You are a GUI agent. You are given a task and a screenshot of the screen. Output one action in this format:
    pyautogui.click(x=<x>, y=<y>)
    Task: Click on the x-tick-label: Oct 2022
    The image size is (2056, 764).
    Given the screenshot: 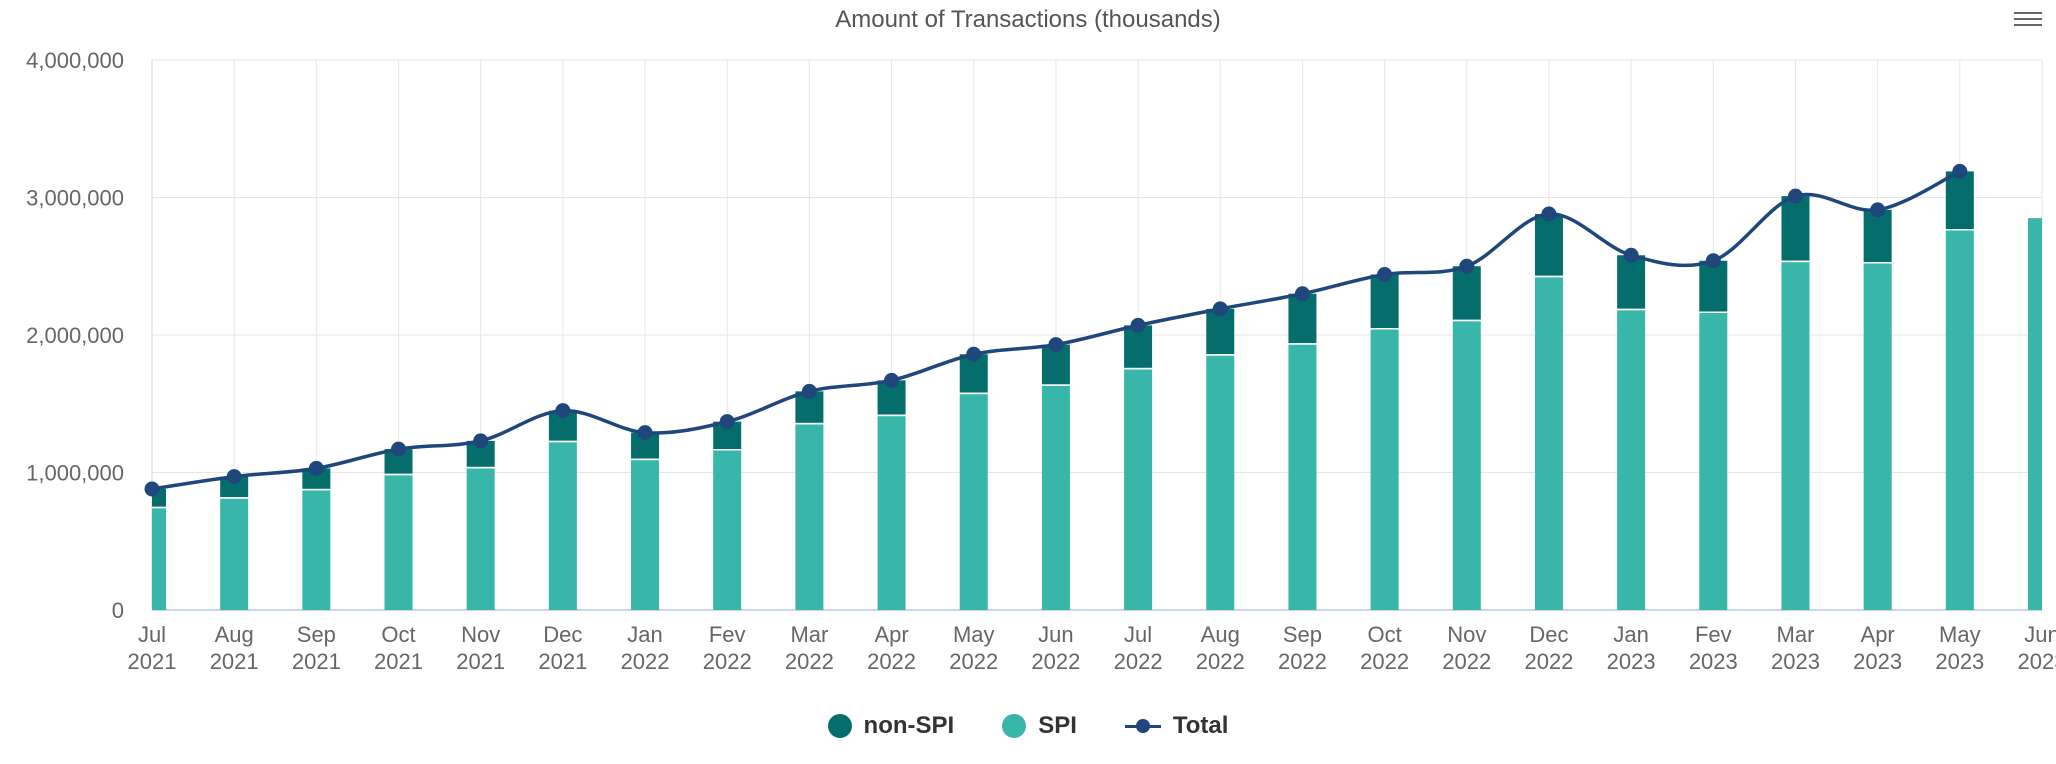 What is the action you would take?
    pyautogui.click(x=1384, y=648)
    